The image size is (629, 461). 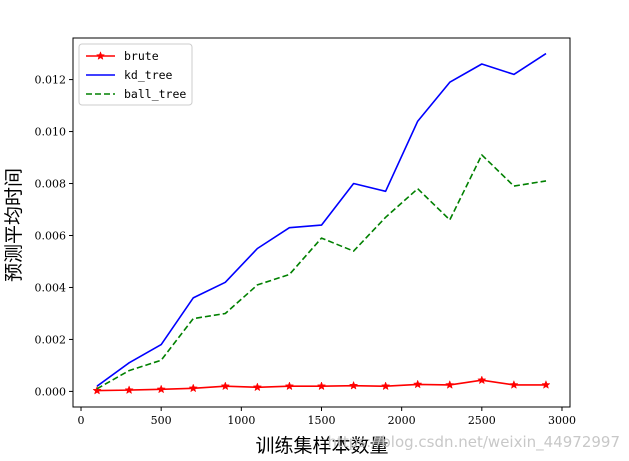 I want to click on x-tick-label: 1500, so click(x=322, y=420).